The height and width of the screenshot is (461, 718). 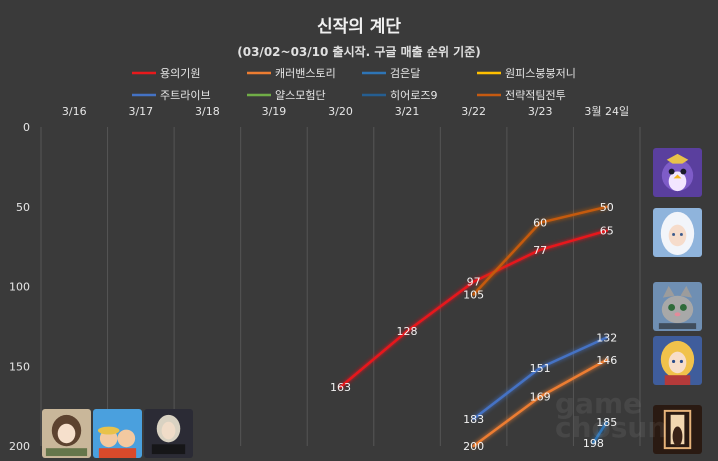 What do you see at coordinates (405, 73) in the screenshot?
I see `legend-label: 검은달` at bounding box center [405, 73].